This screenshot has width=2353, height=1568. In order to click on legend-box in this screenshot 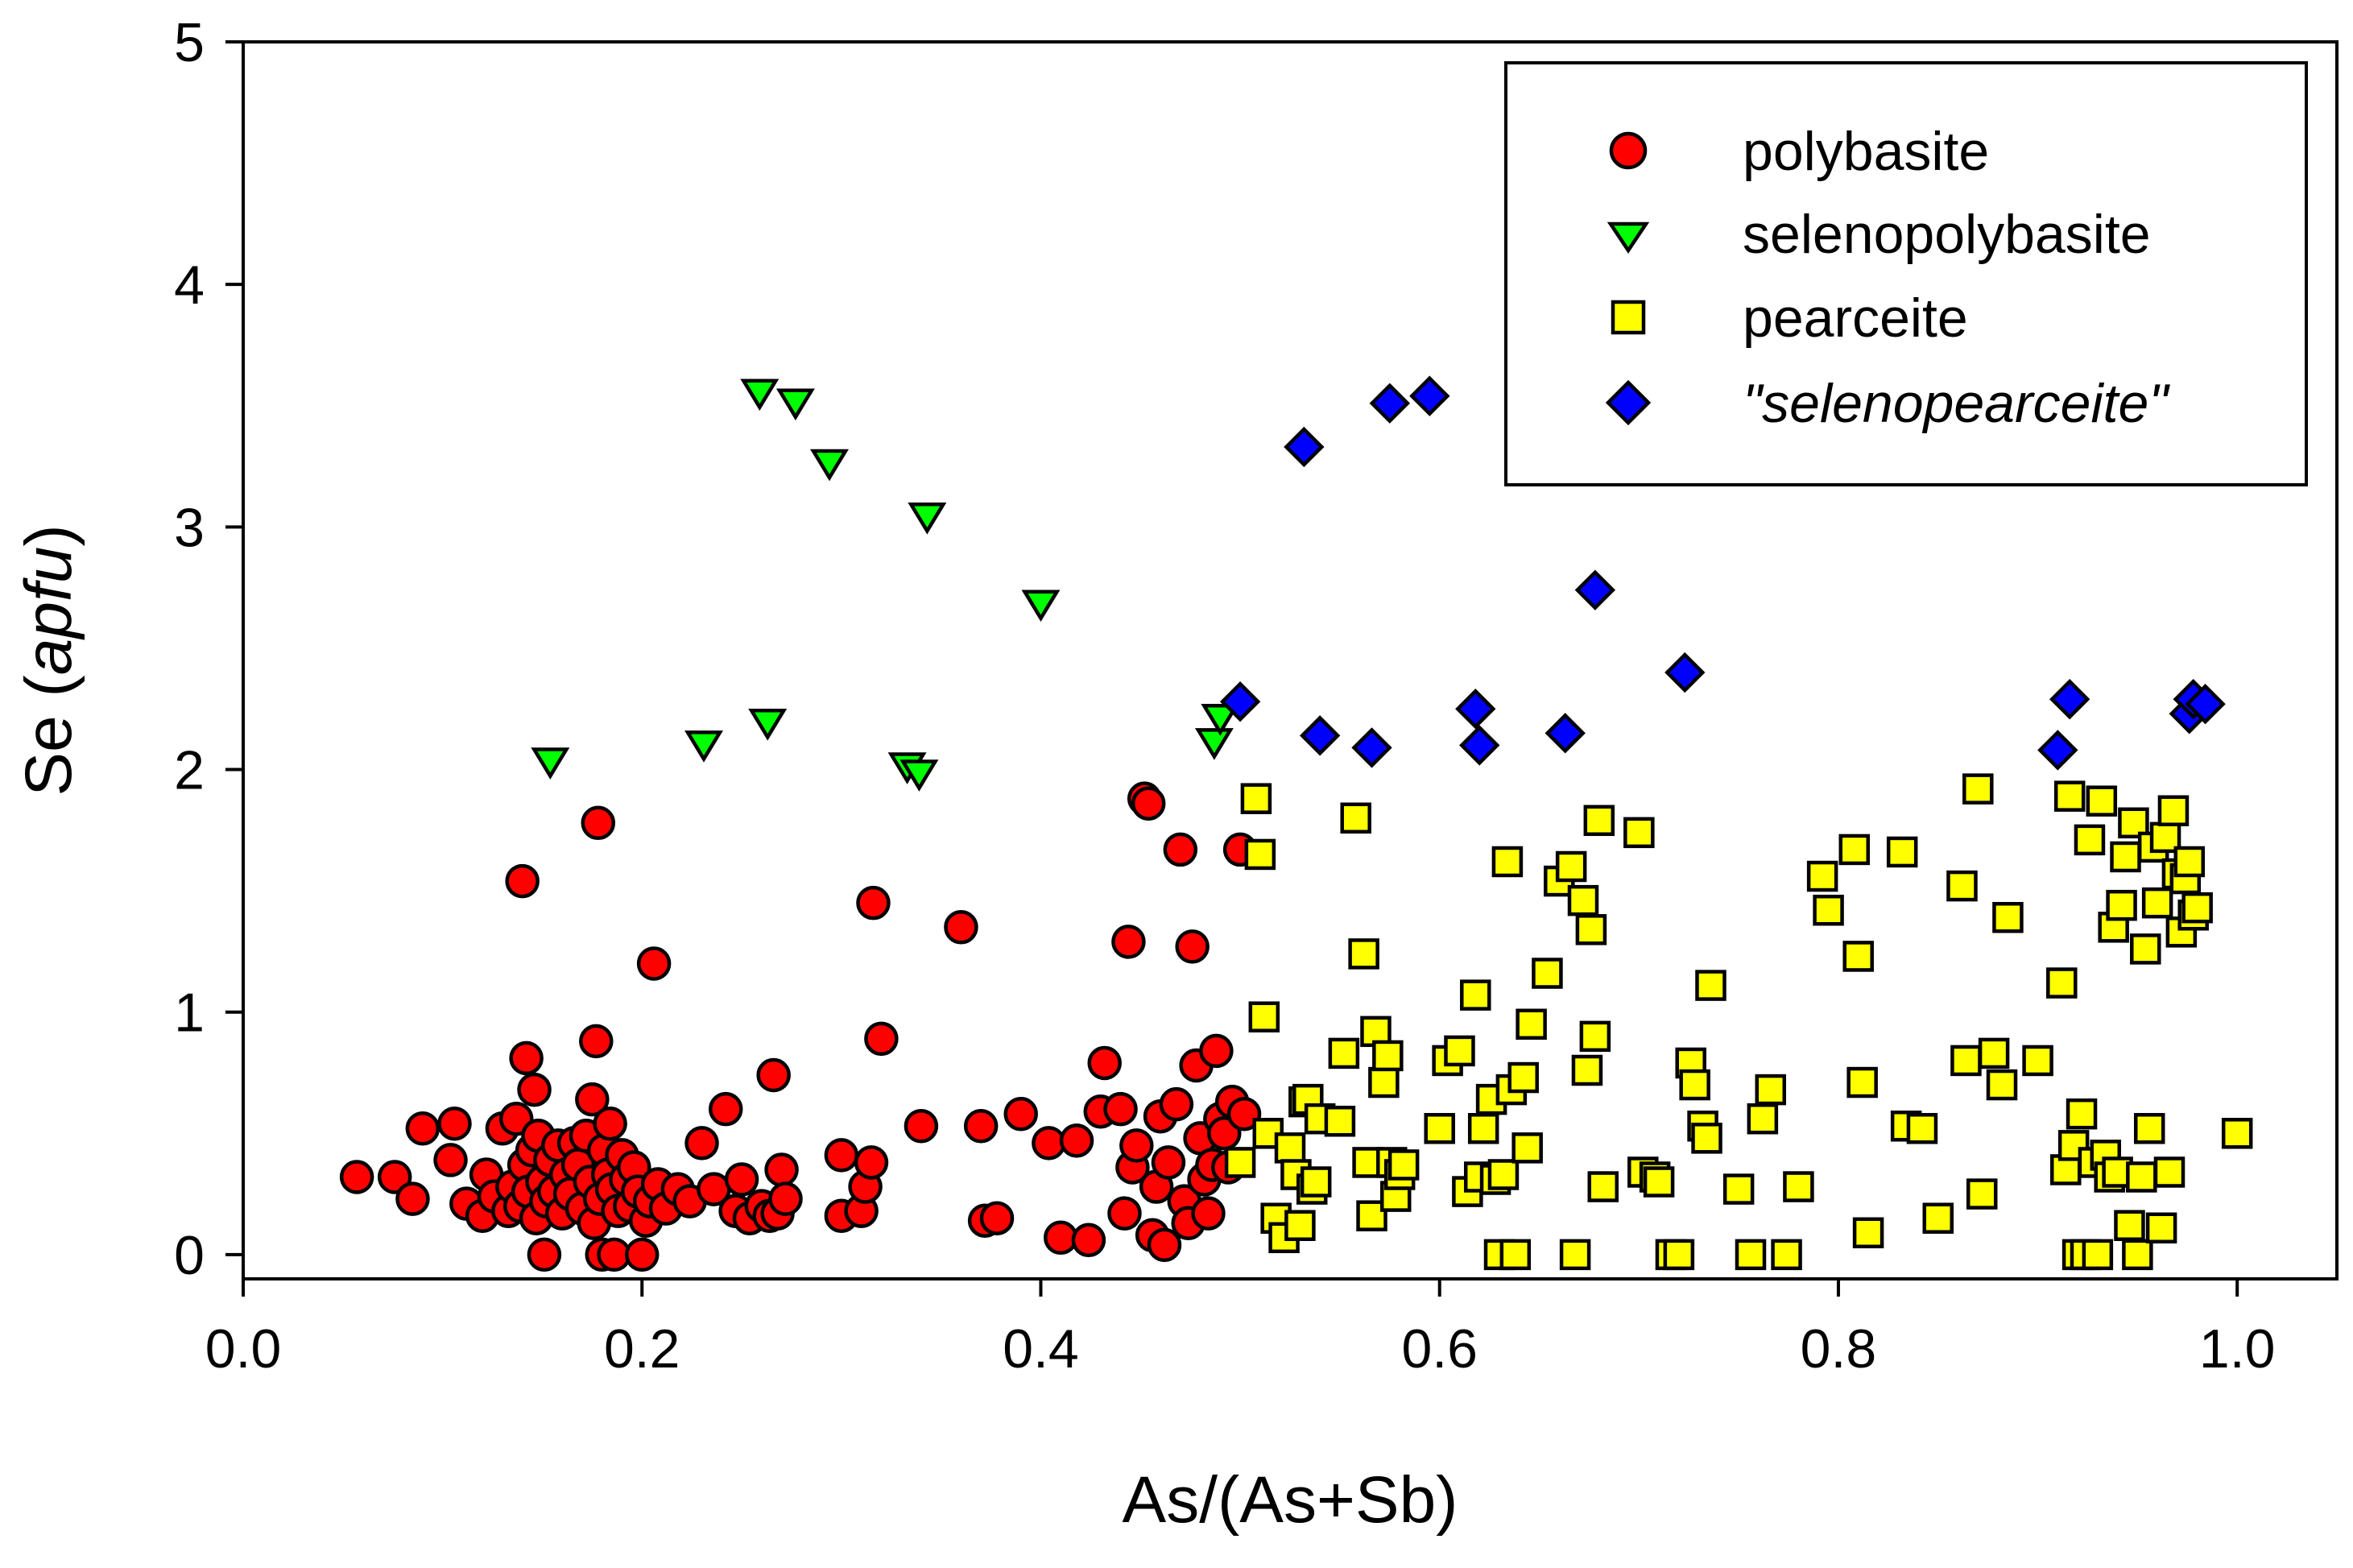, I will do `click(1906, 274)`.